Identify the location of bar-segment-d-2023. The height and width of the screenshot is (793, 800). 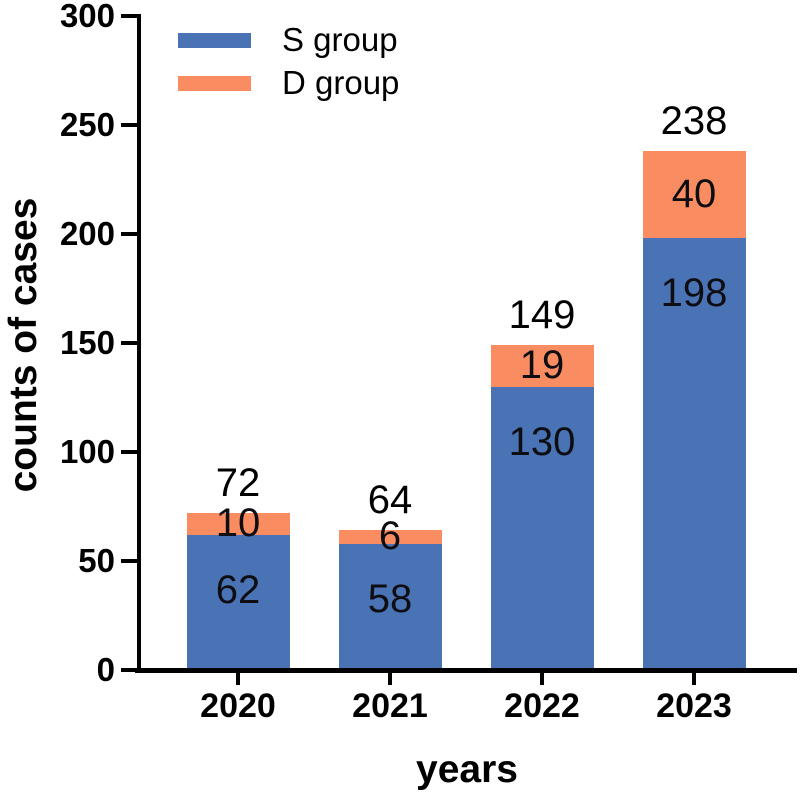
(694, 195).